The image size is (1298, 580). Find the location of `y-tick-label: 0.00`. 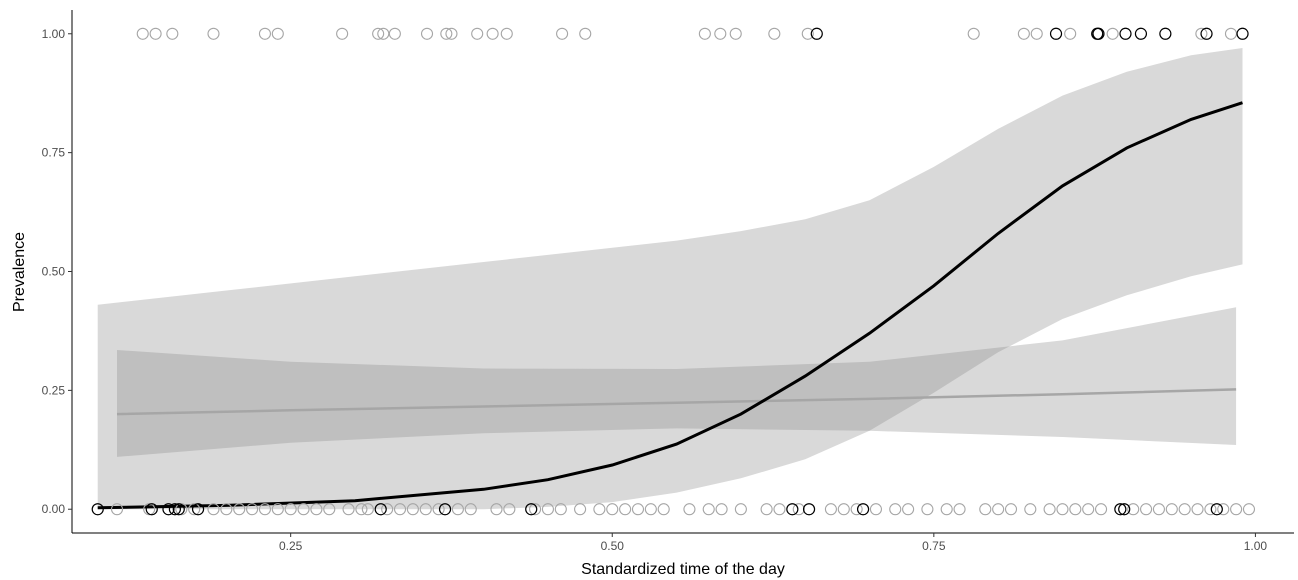

y-tick-label: 0.00 is located at coordinates (54, 509).